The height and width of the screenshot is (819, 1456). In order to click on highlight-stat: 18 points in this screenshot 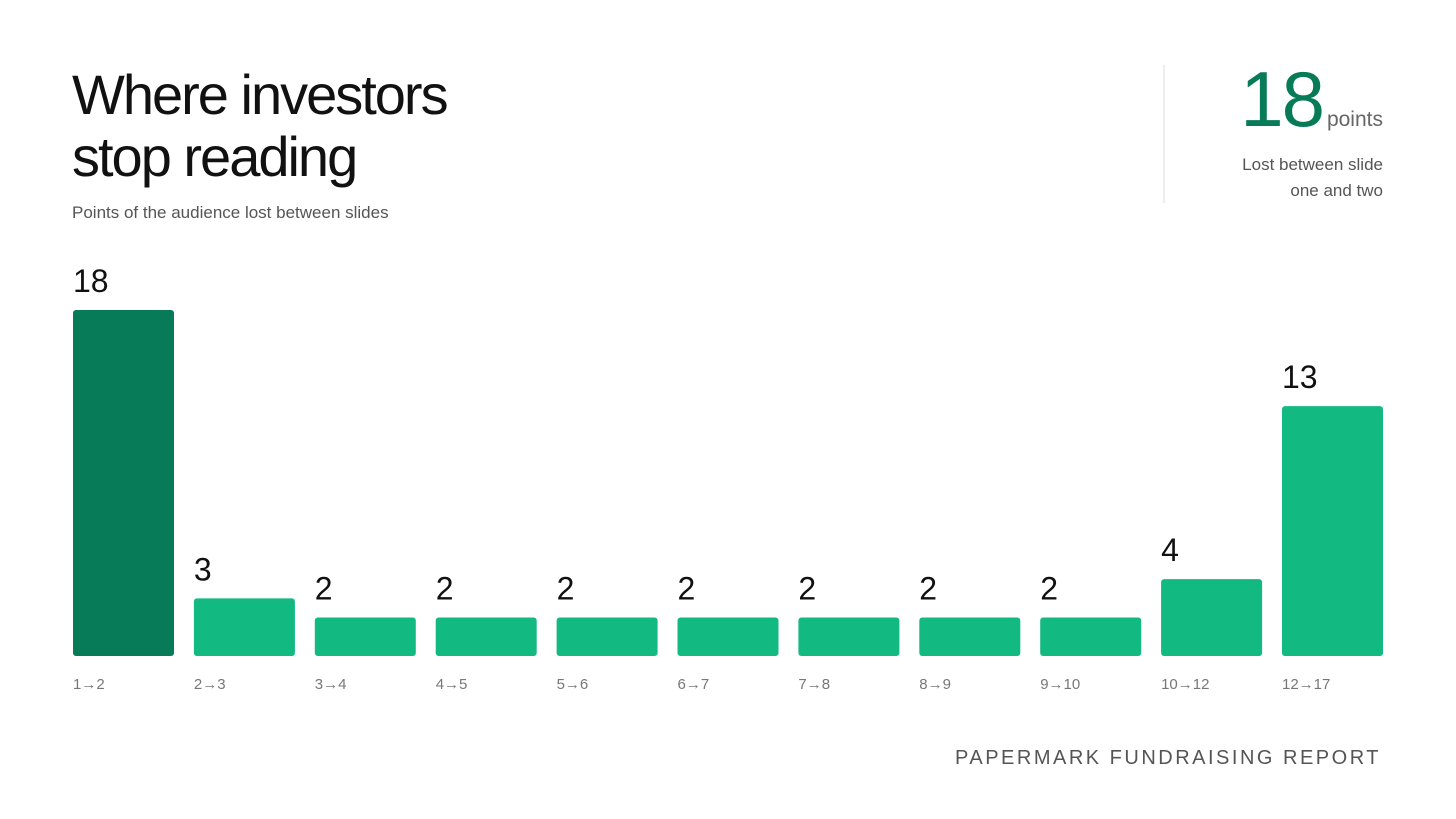, I will do `click(1311, 99)`.